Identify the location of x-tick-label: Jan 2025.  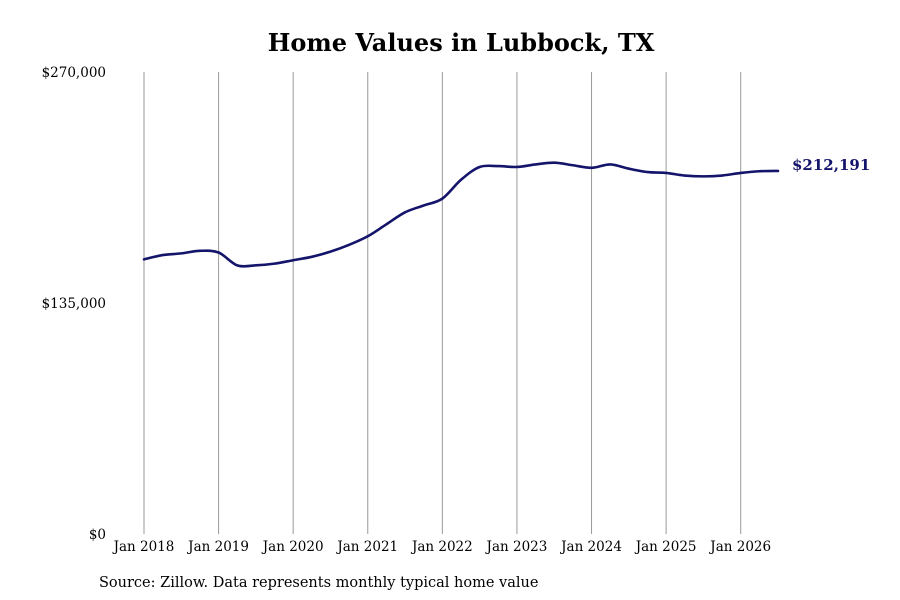
(665, 547).